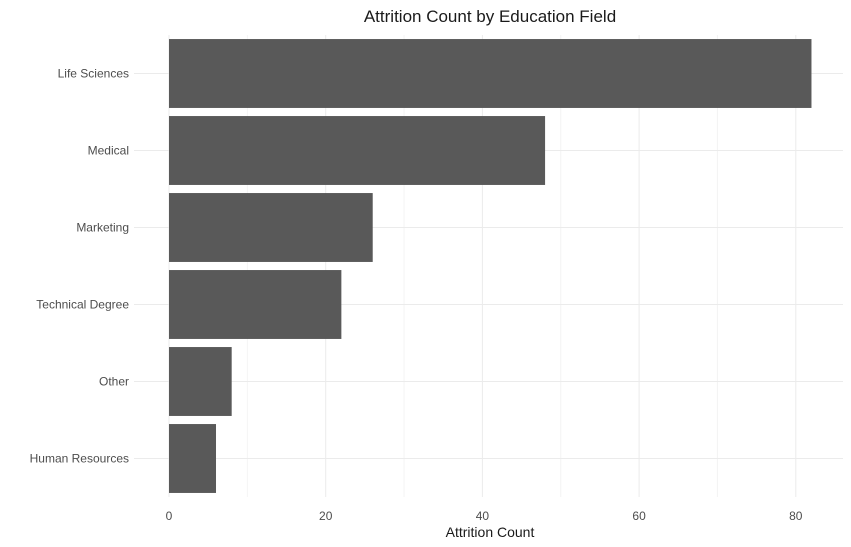 The image size is (851, 547). Describe the element at coordinates (169, 516) in the screenshot. I see `x-tick-label: 0` at that location.